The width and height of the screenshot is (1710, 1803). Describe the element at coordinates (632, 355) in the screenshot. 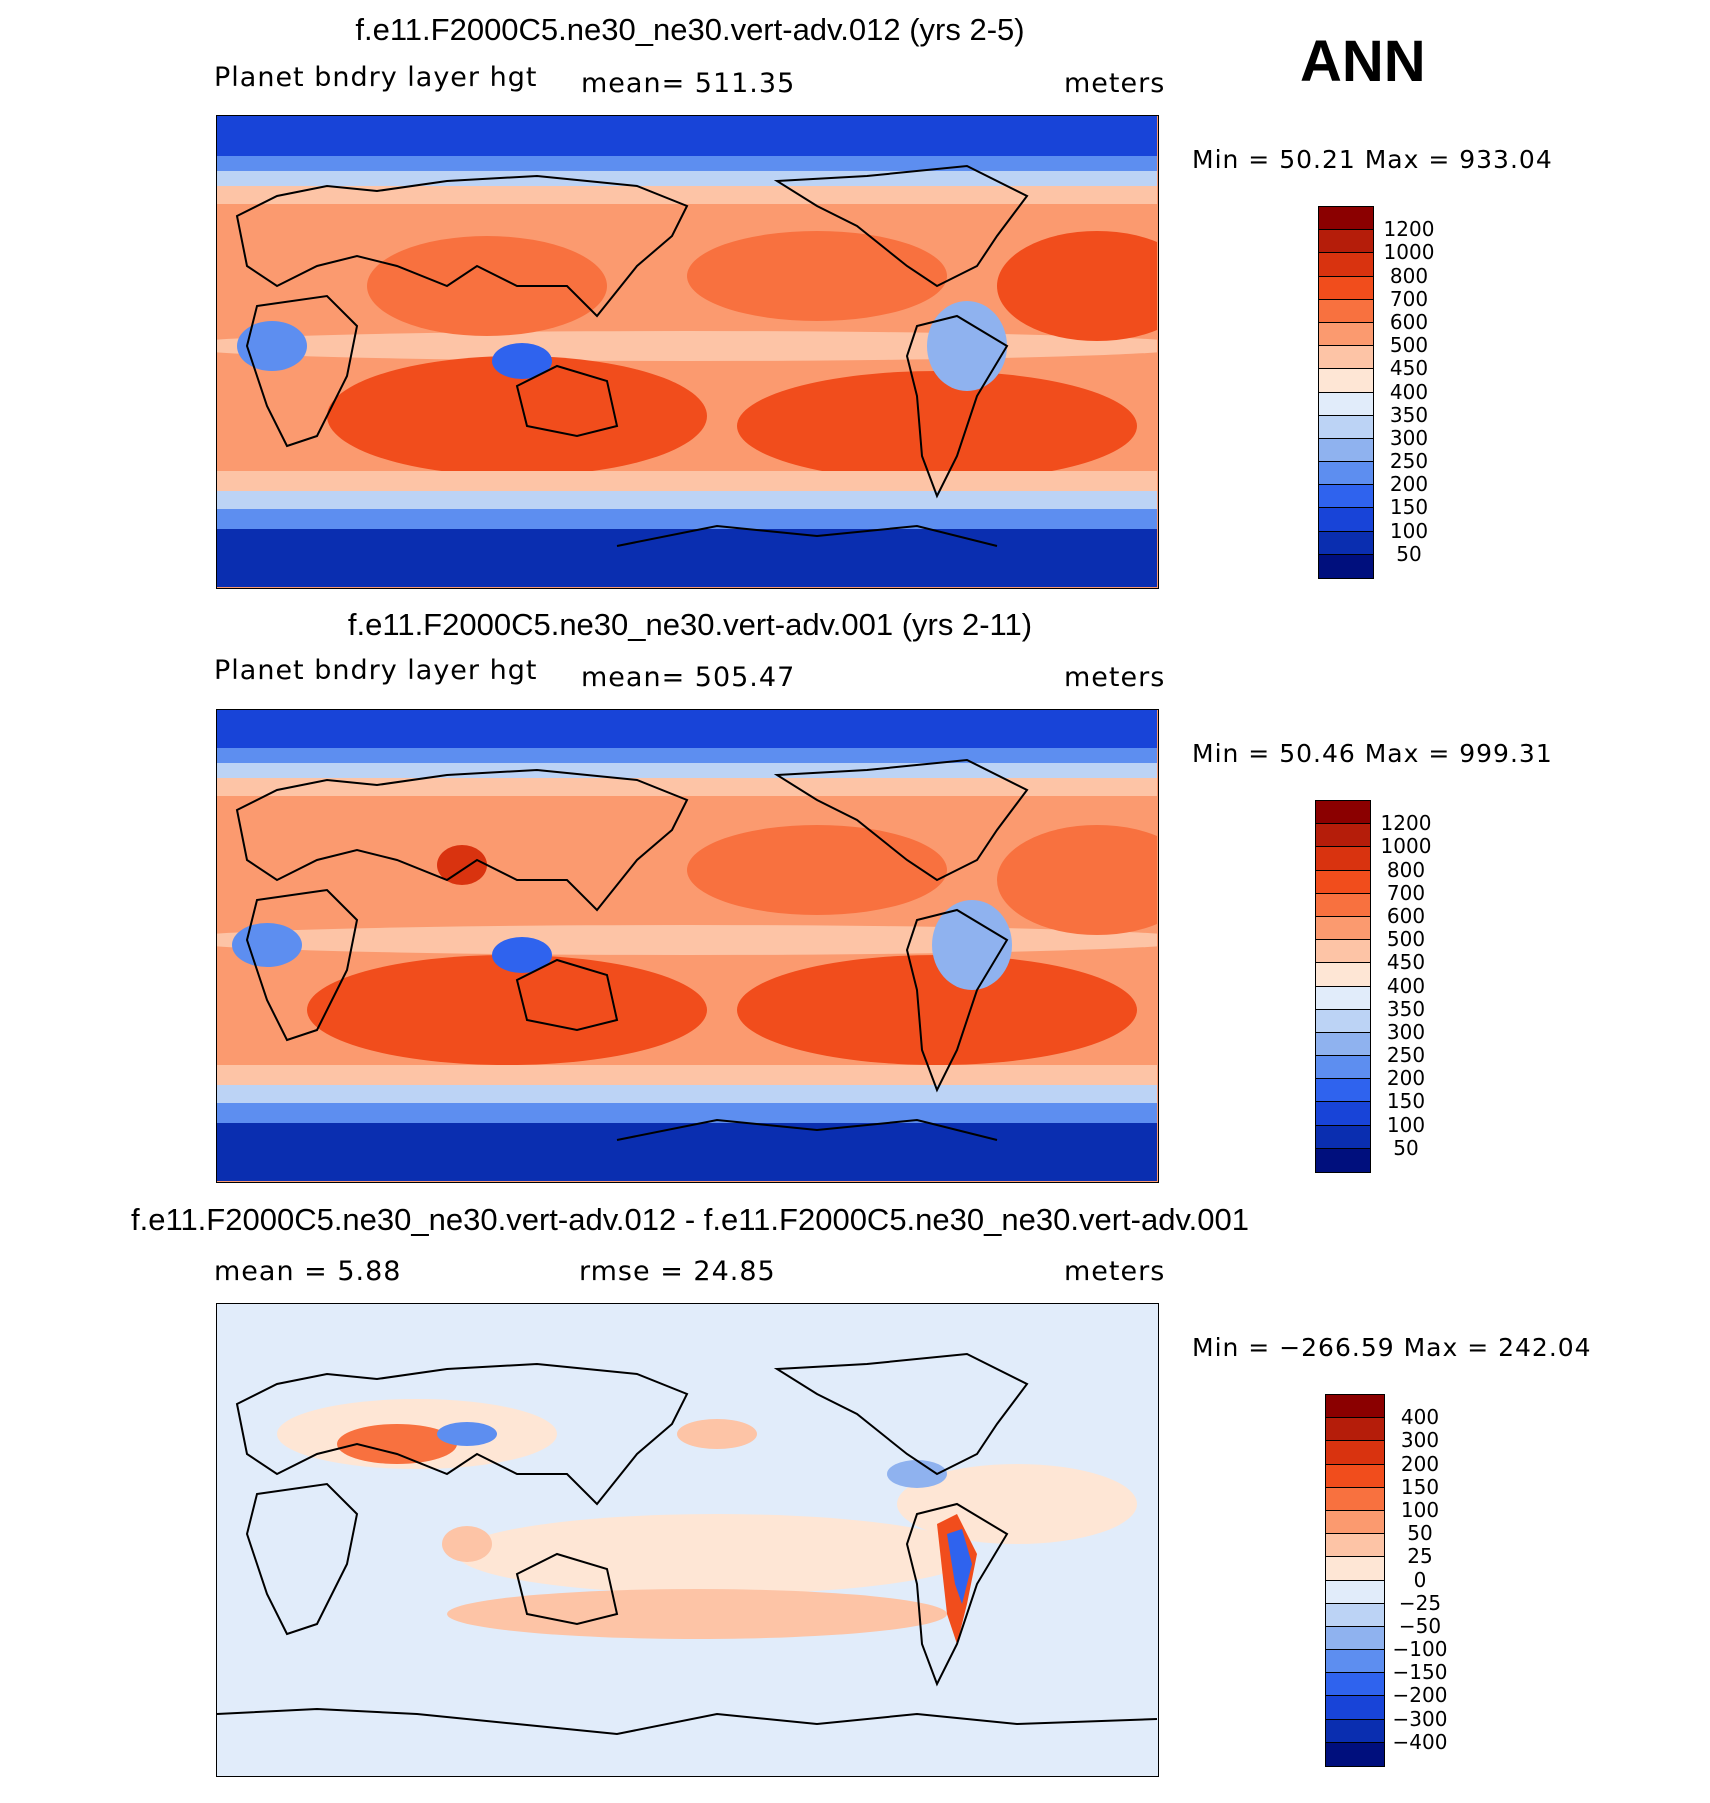

I see `panel-1-coastlines` at that location.